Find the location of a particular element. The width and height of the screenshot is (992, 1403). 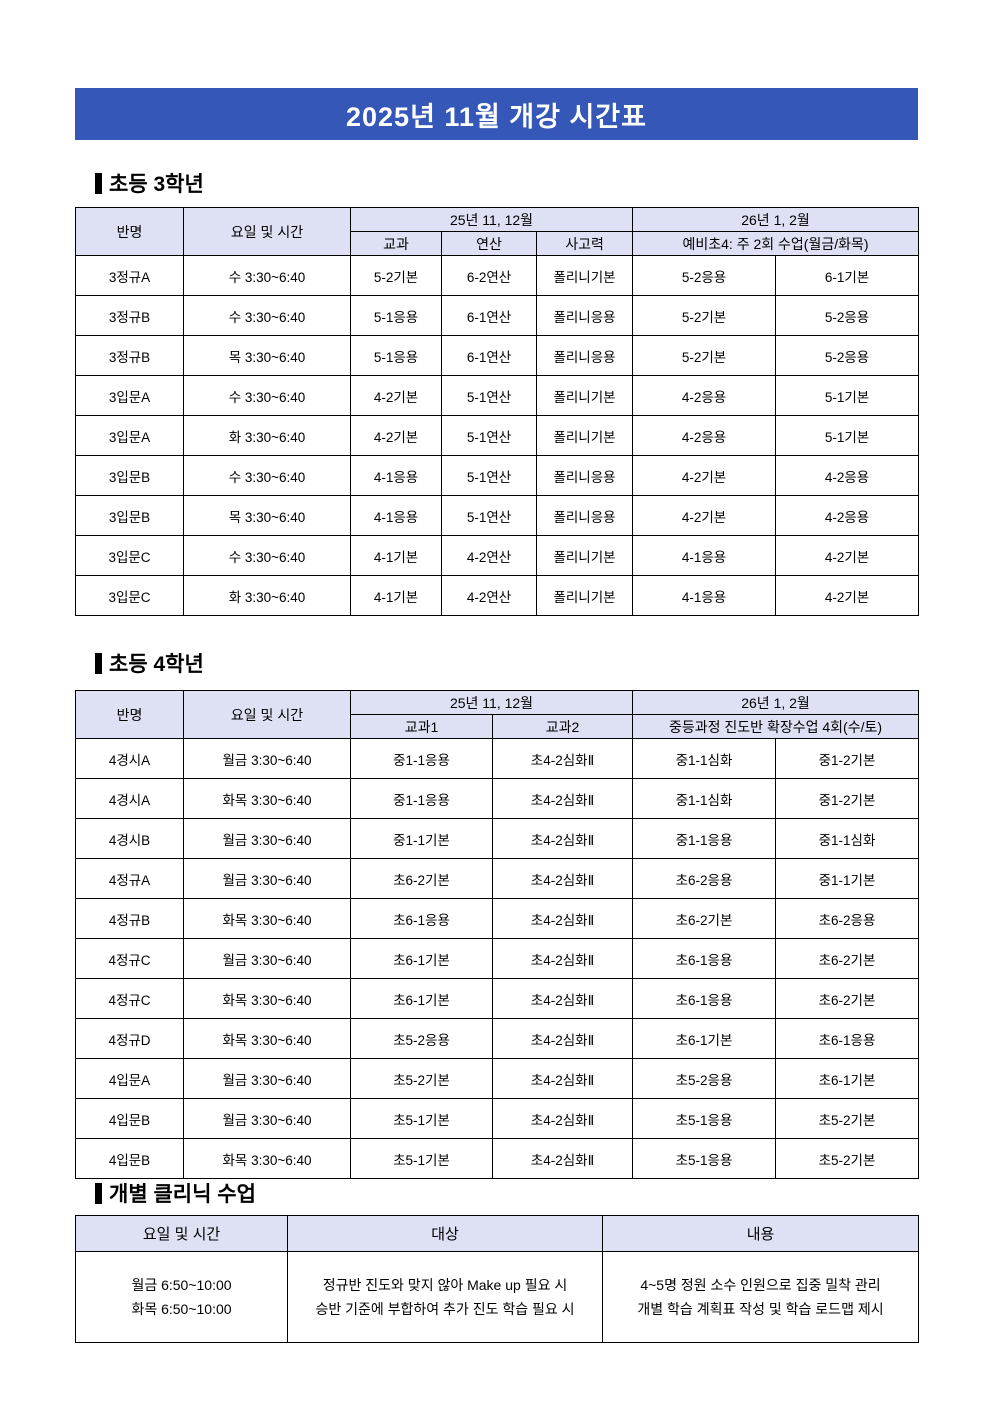

course-cell: 초5-2기본 is located at coordinates (421, 1078).